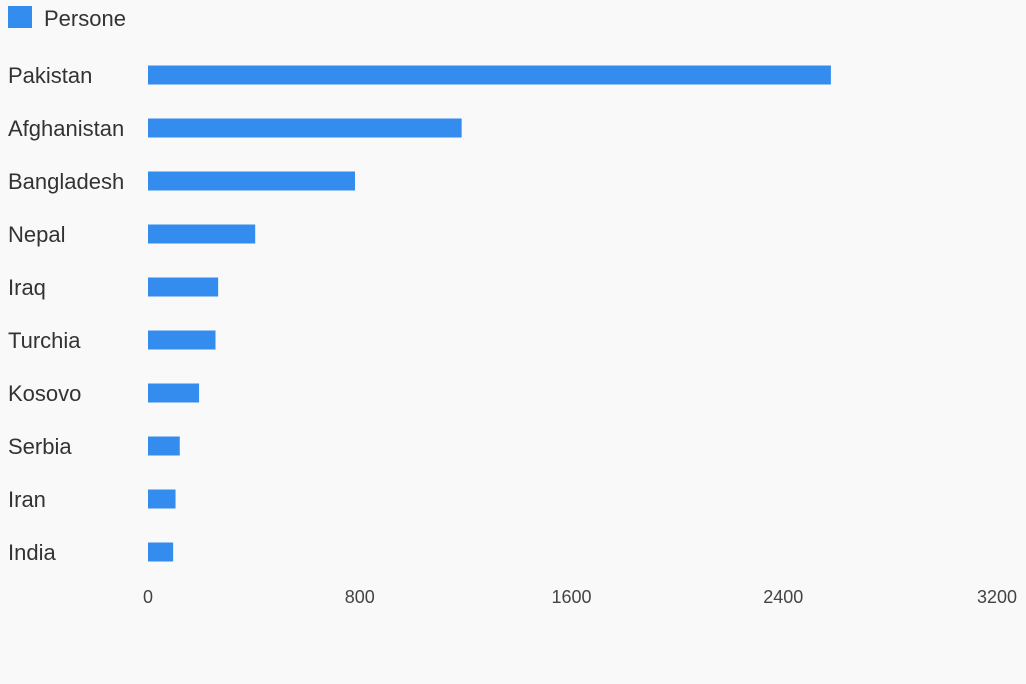 Image resolution: width=1026 pixels, height=684 pixels. What do you see at coordinates (783, 597) in the screenshot?
I see `x-tick-label-2400: 2400` at bounding box center [783, 597].